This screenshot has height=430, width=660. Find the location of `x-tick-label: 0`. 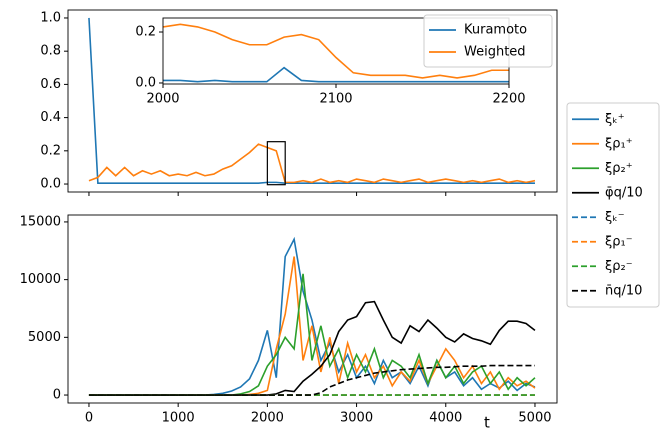

x-tick-label: 0 is located at coordinates (89, 418).